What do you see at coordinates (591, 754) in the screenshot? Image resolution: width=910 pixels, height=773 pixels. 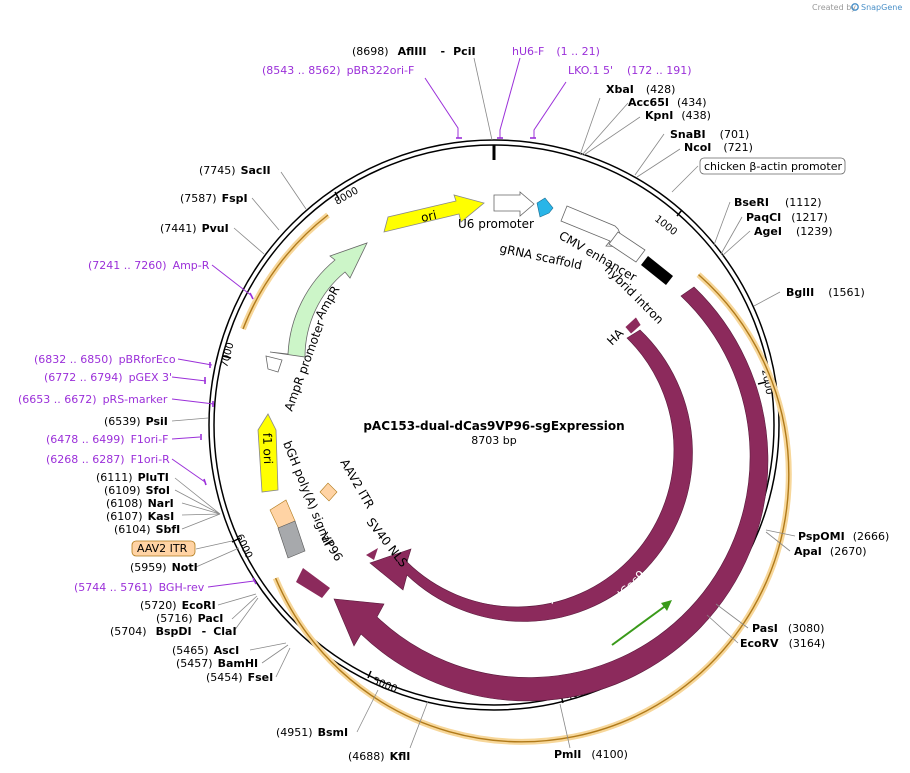 I see `site-pmlI: PmlI (4100)` at bounding box center [591, 754].